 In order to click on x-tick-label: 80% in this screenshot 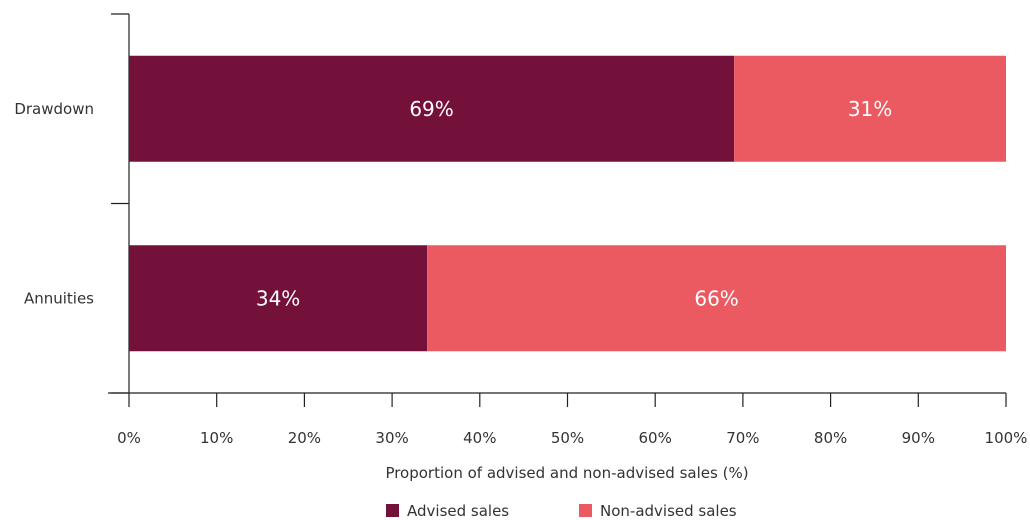, I will do `click(830, 438)`.